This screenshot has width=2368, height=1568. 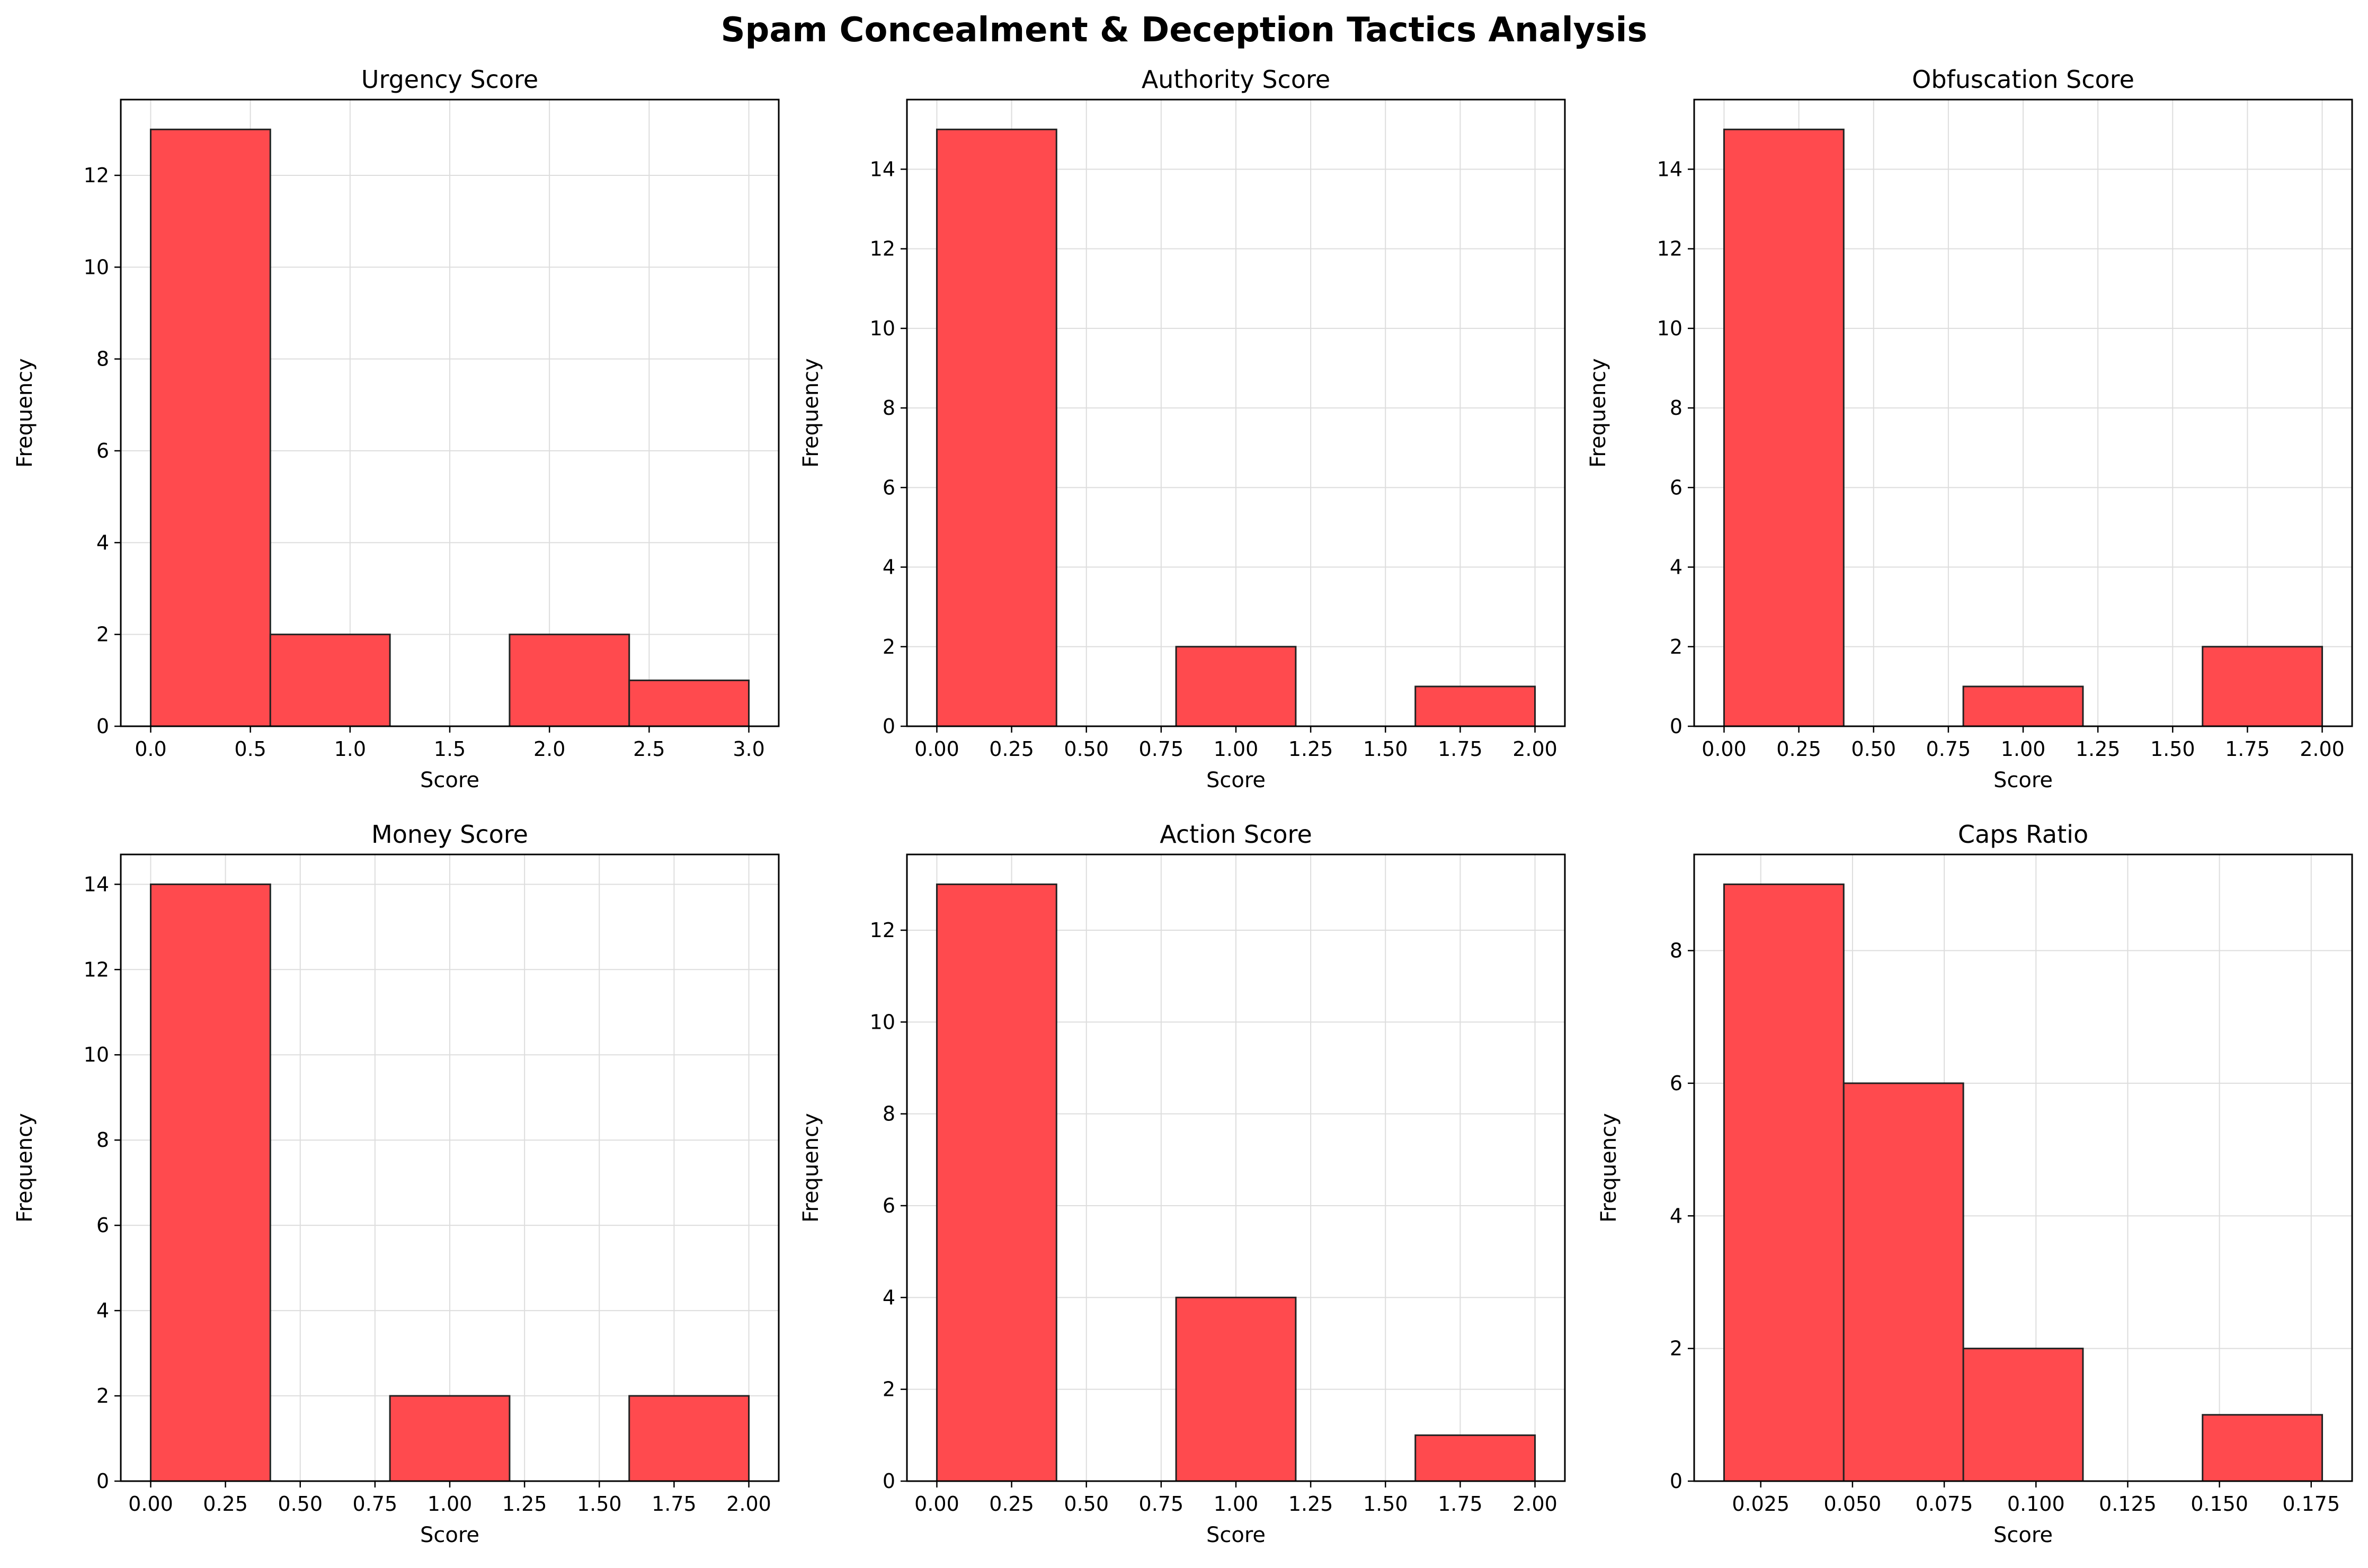 I want to click on subplot-title: Action Score, so click(x=1236, y=834).